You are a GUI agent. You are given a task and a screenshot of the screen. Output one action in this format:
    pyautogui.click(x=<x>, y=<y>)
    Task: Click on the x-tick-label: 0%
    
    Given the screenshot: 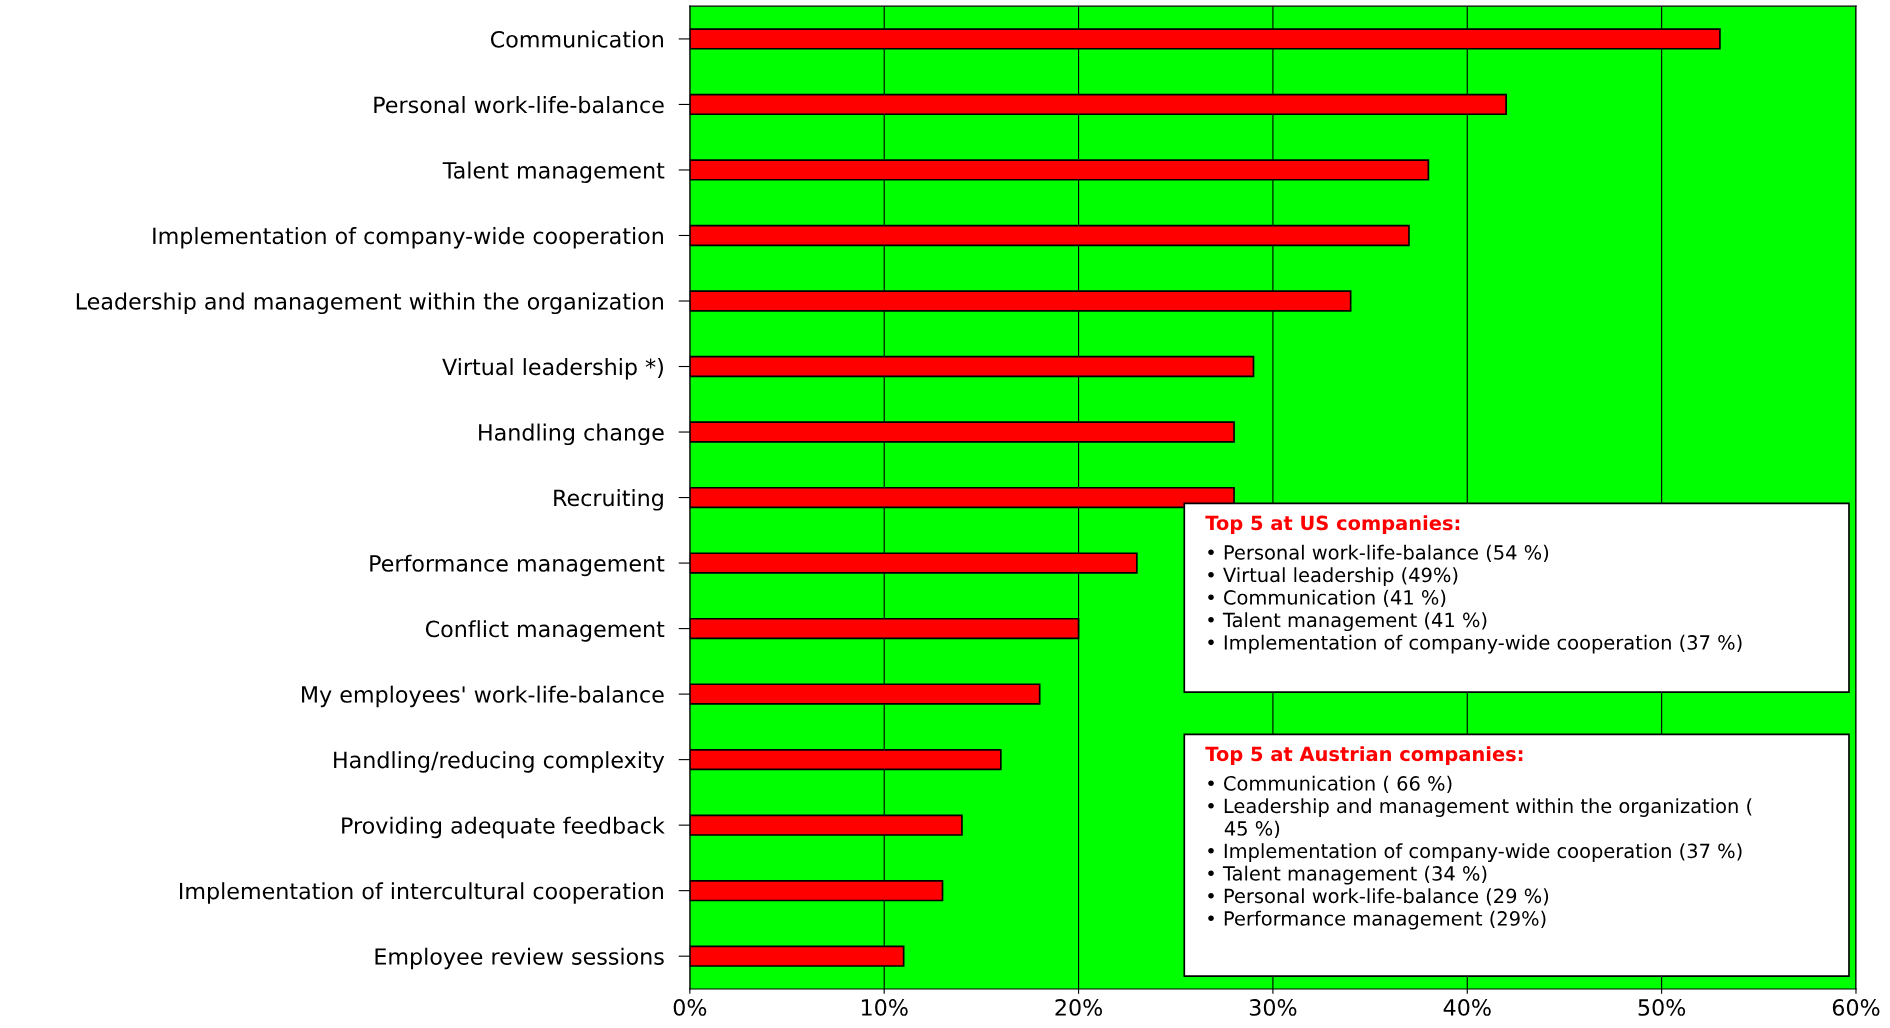 What is the action you would take?
    pyautogui.click(x=690, y=1007)
    